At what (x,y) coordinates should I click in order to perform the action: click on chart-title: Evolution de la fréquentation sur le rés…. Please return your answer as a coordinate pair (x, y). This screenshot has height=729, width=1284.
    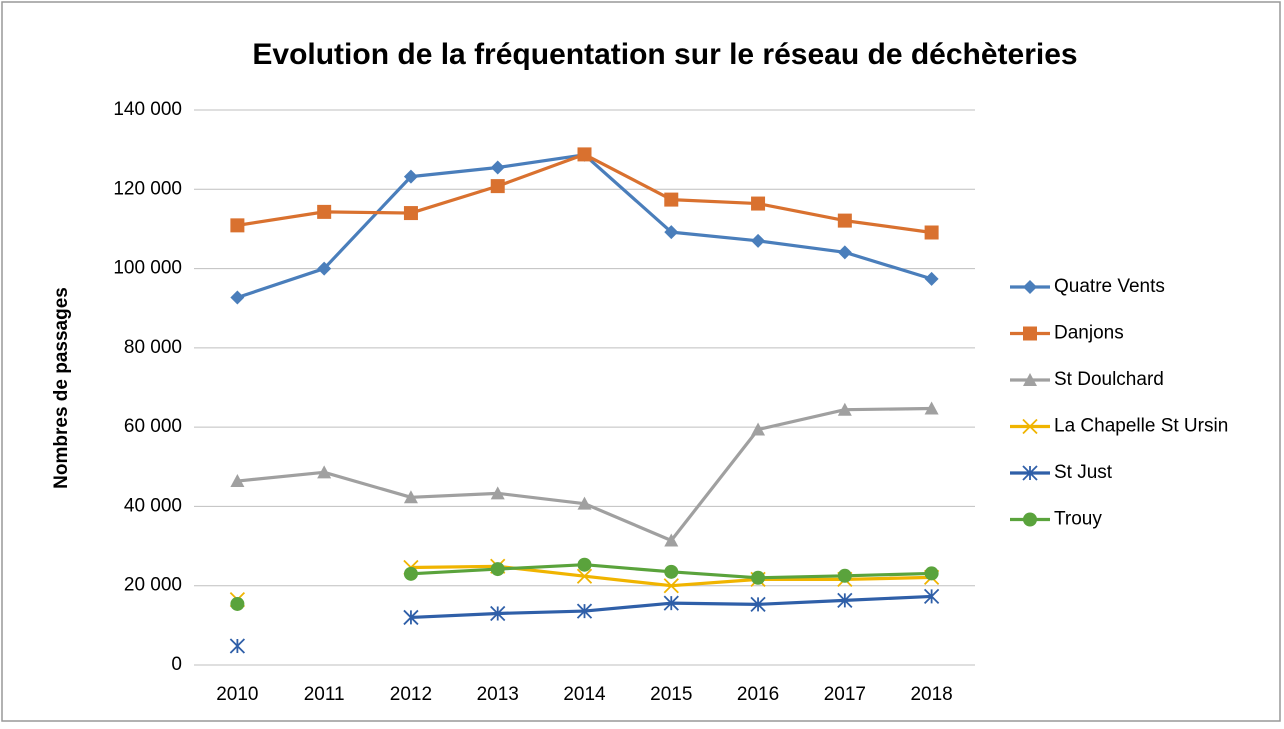
    Looking at the image, I should click on (664, 54).